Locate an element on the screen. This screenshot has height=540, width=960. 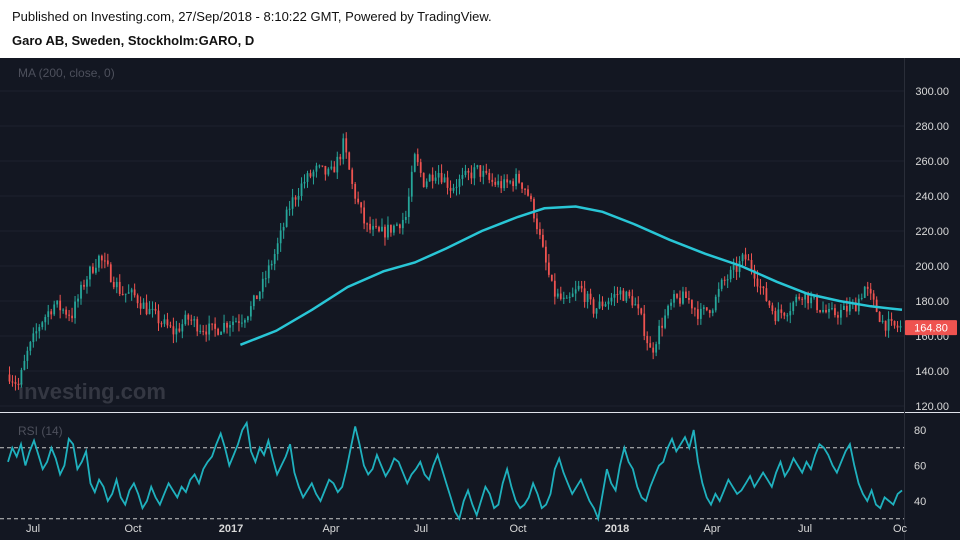
last-price-value: 164.80 is located at coordinates (931, 329).